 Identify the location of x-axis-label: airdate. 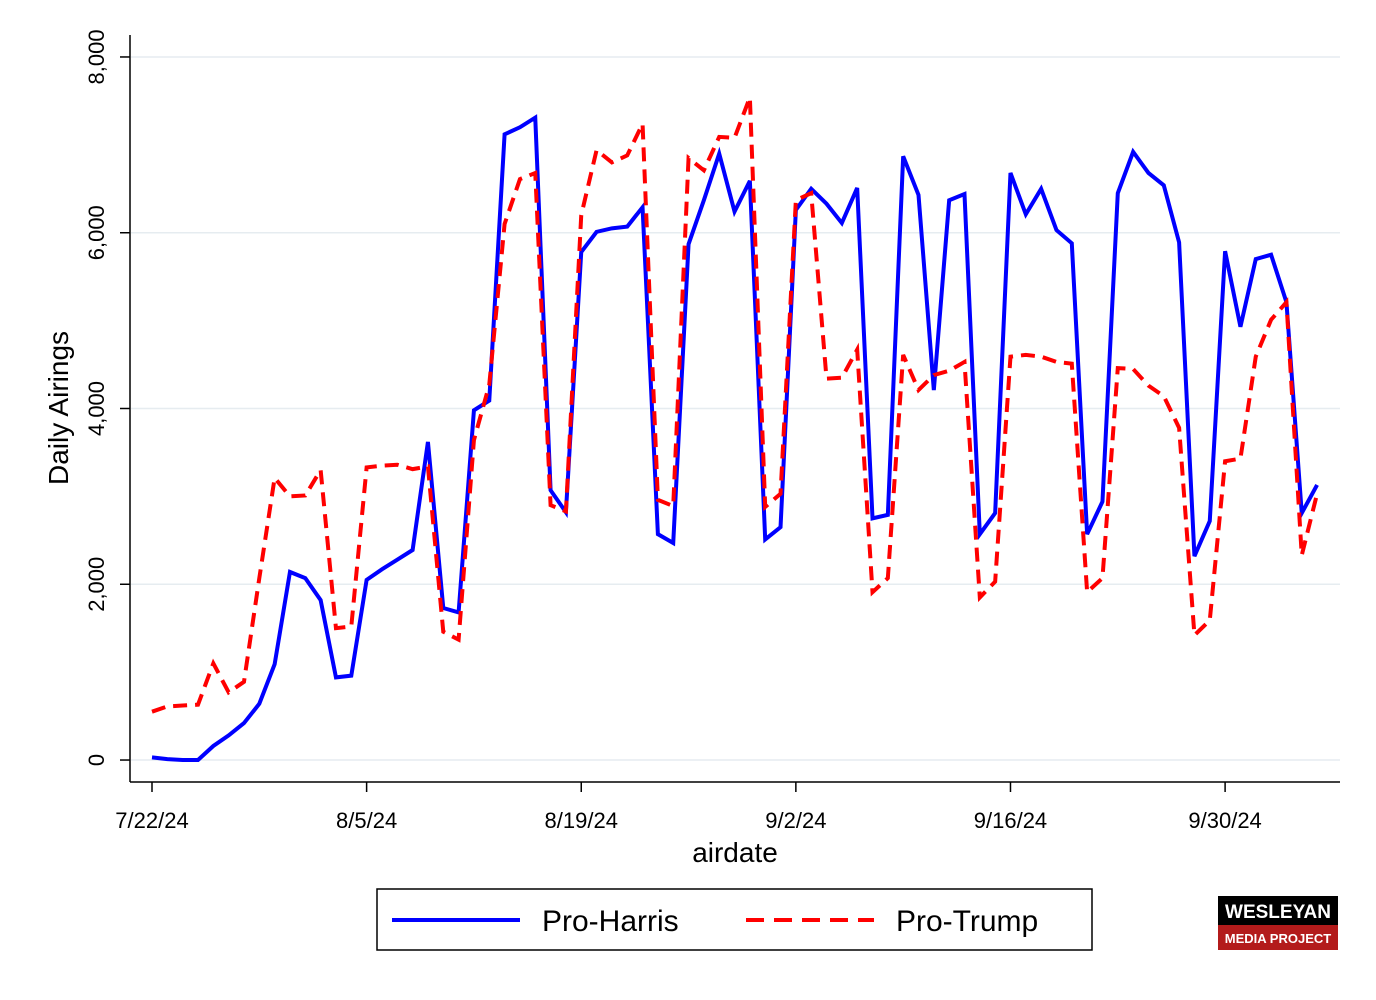
(735, 852).